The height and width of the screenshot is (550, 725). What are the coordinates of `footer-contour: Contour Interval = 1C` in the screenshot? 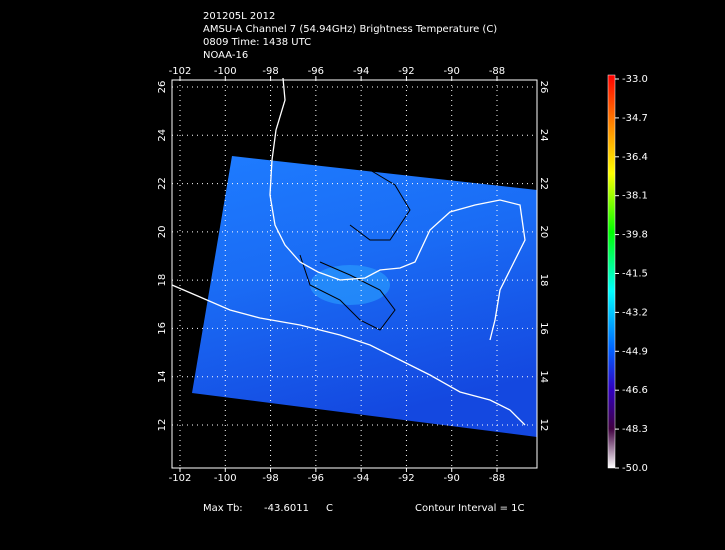 It's located at (470, 508).